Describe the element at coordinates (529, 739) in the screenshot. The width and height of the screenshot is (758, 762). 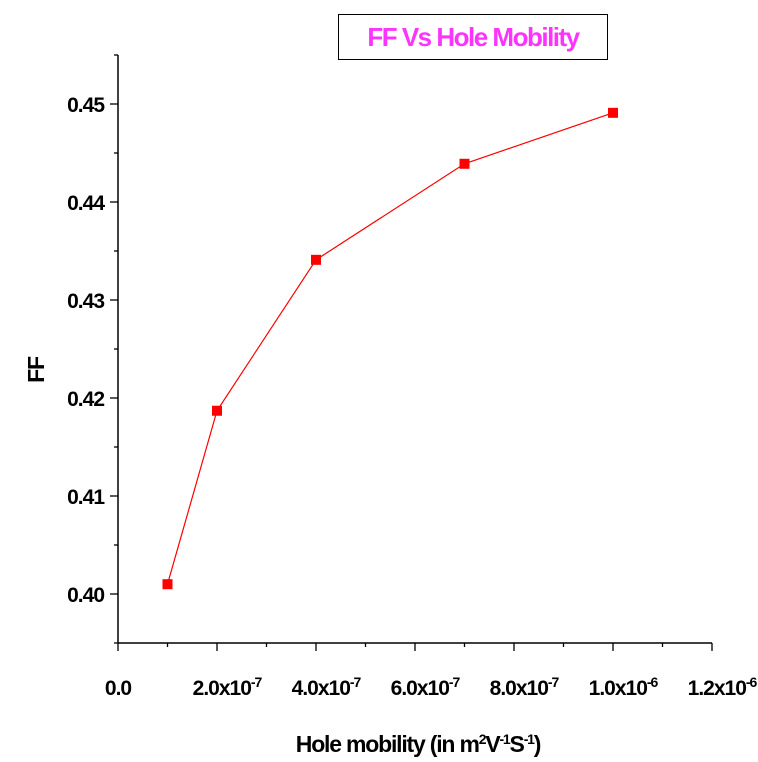
I see `x-axis-title-sup3: -1` at that location.